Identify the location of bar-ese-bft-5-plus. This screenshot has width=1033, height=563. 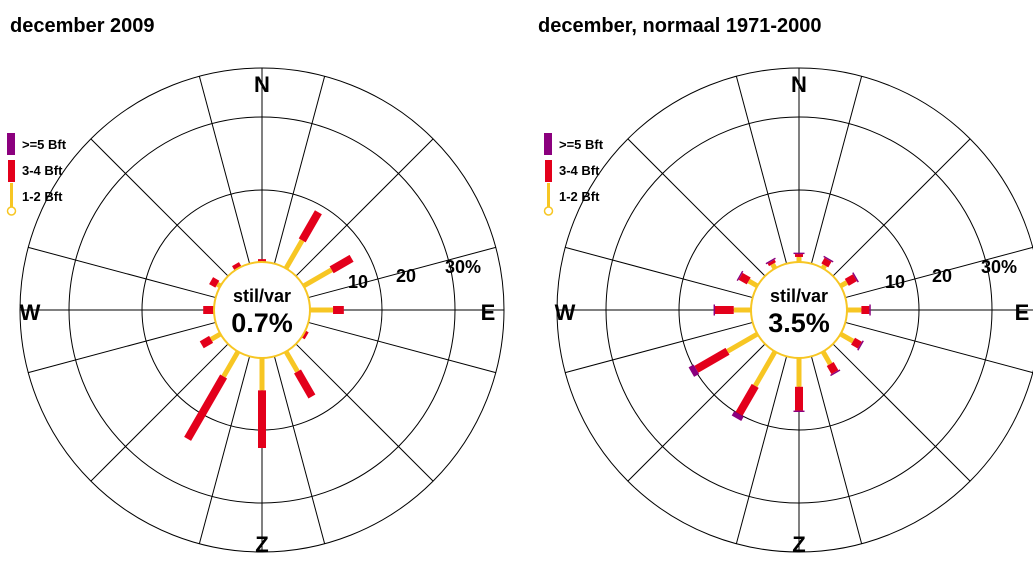
(860, 345).